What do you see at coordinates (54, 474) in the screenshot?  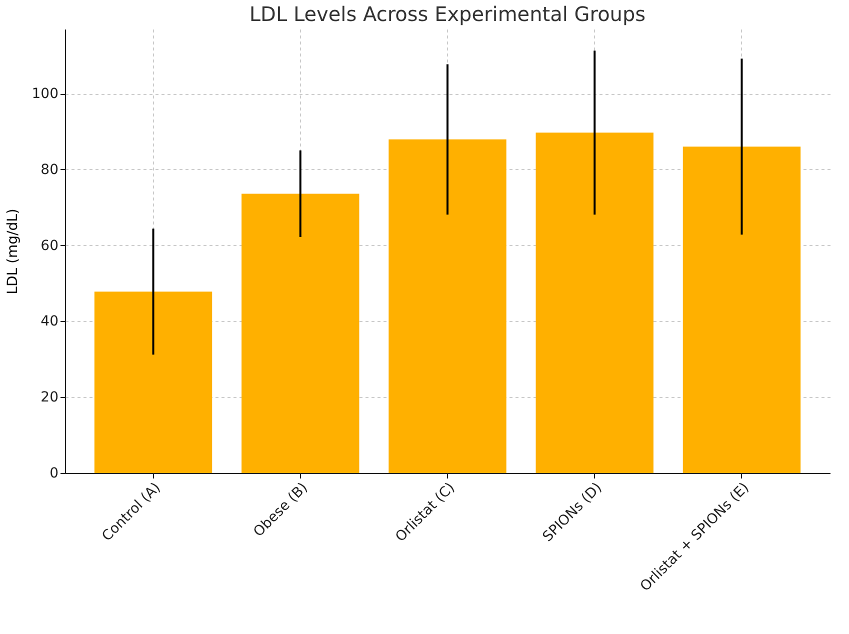 I see `y-tick-label: 0` at bounding box center [54, 474].